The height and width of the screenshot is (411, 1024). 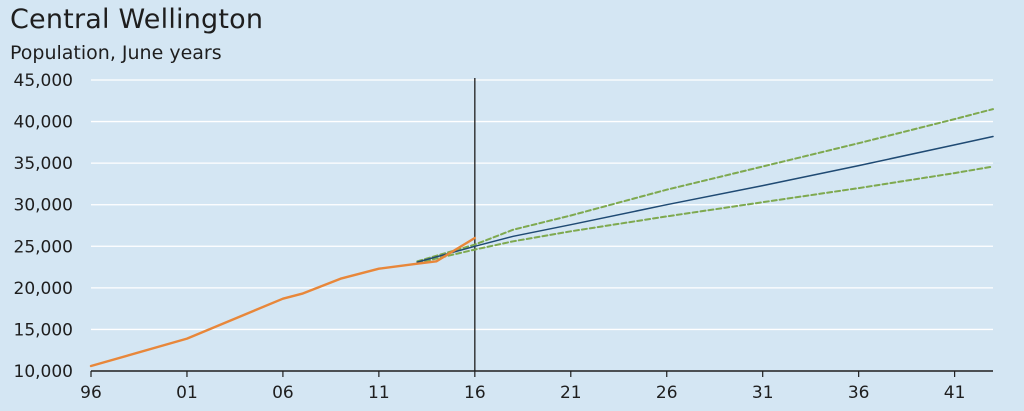 What do you see at coordinates (705, 214) in the screenshot?
I see `series-line-projection-low` at bounding box center [705, 214].